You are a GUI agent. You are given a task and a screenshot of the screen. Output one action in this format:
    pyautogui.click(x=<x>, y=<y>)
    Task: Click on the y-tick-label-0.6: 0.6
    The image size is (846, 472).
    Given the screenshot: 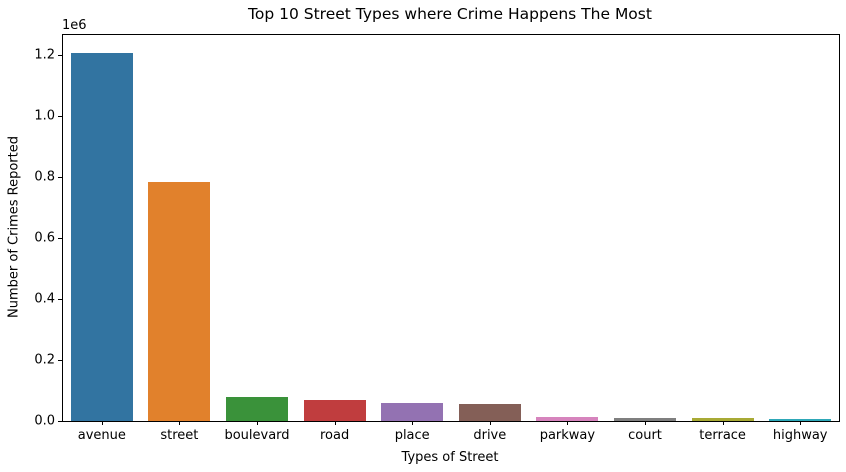 What is the action you would take?
    pyautogui.click(x=44, y=238)
    